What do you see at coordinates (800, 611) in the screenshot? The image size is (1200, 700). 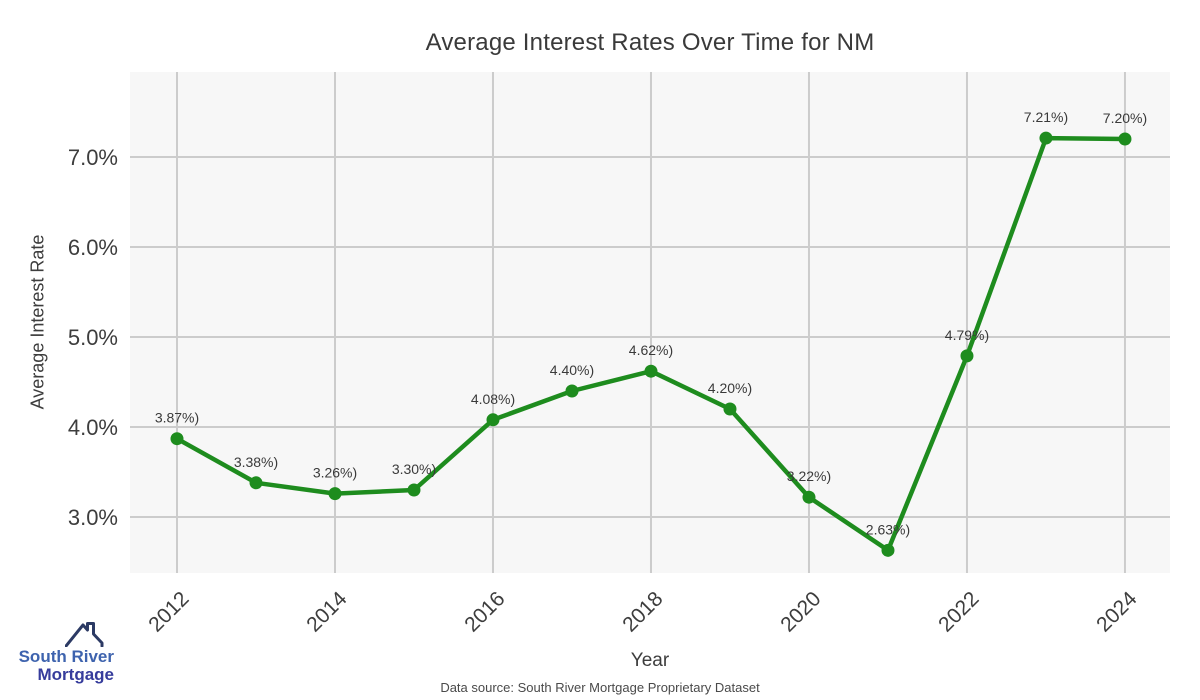 I see `x-tick-label: 2020` at bounding box center [800, 611].